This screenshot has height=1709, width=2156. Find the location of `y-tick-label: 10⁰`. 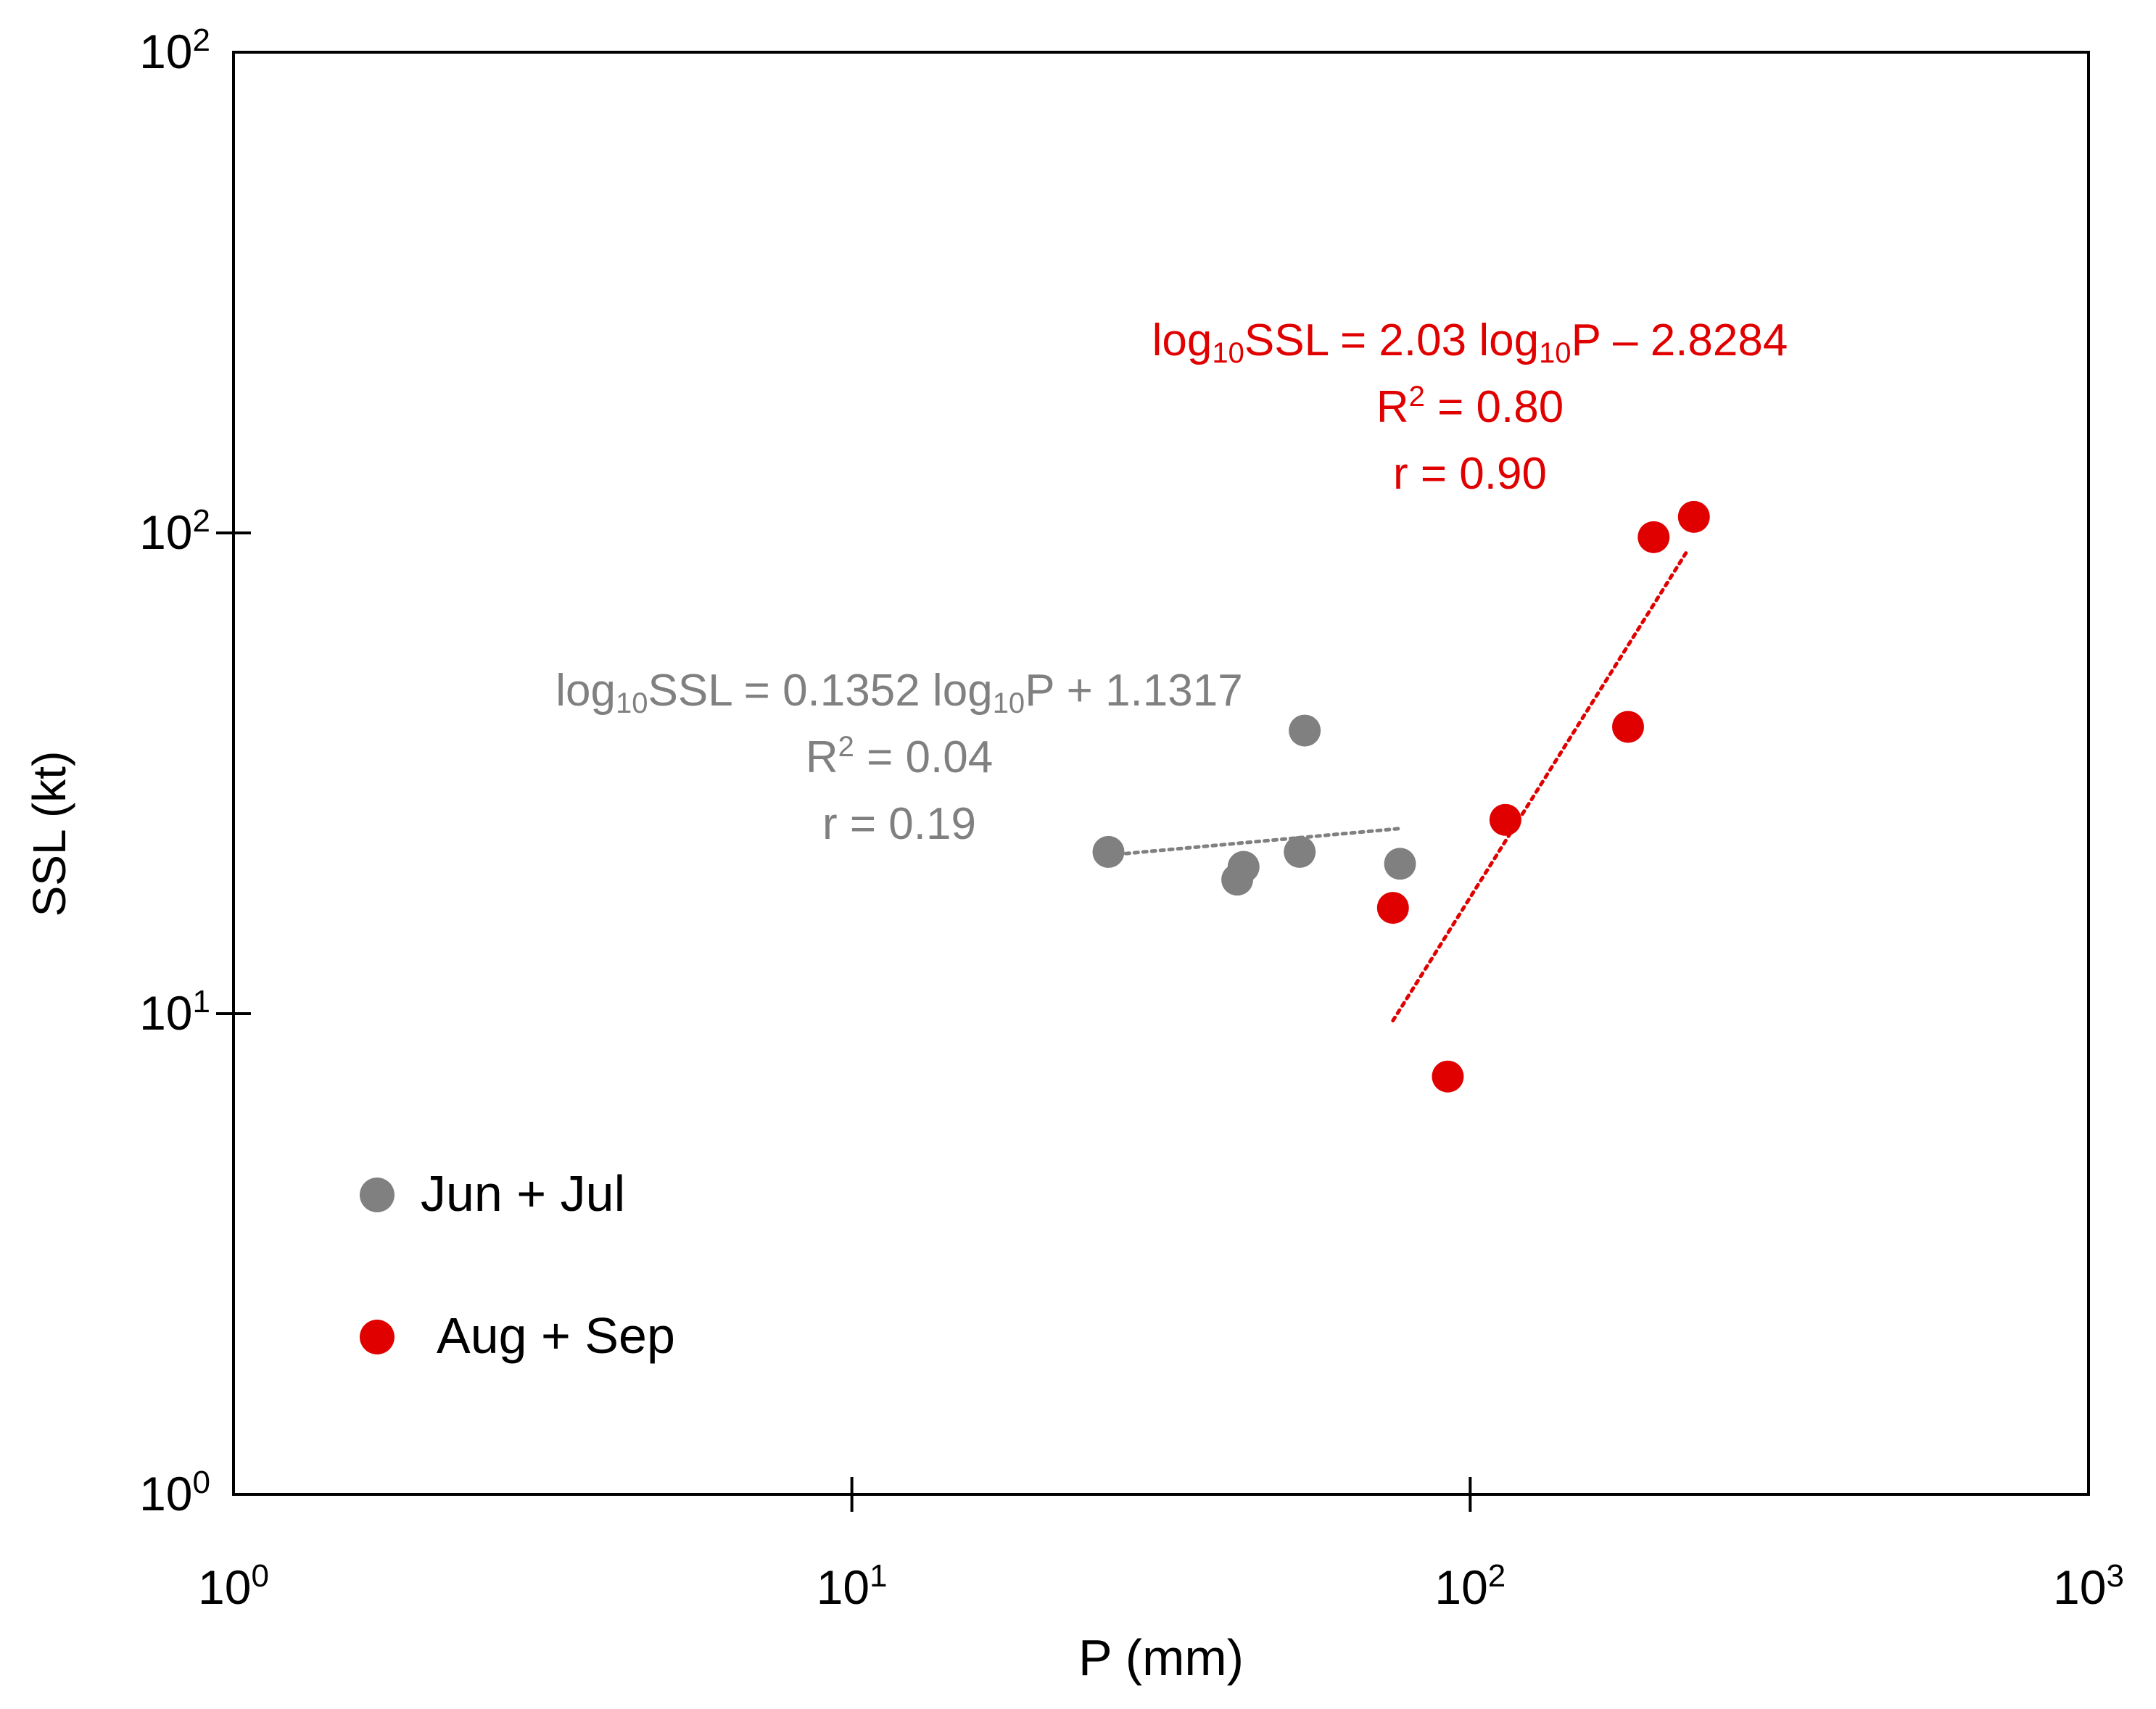

y-tick-label: 10⁰ is located at coordinates (174, 1493).